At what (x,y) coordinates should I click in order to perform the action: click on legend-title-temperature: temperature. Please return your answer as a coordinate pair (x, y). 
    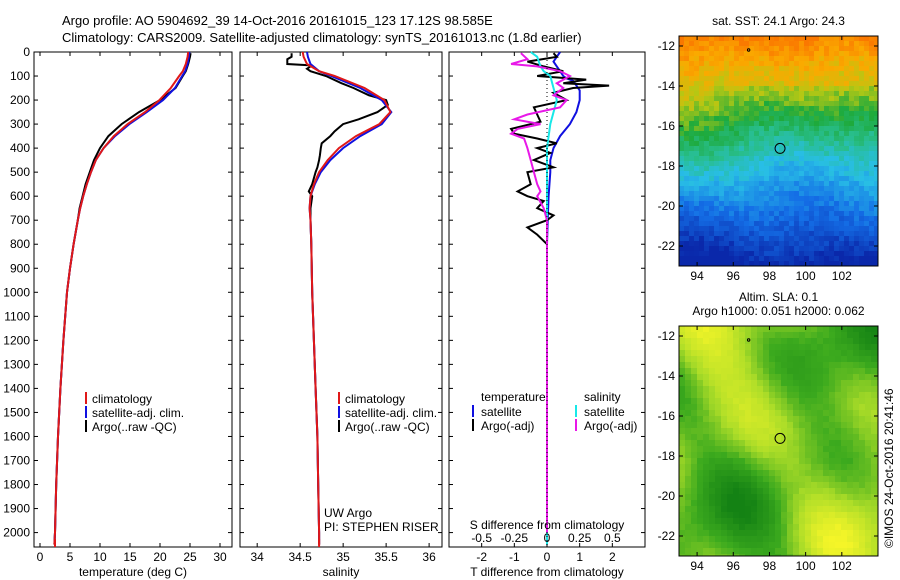
    Looking at the image, I should click on (513, 397).